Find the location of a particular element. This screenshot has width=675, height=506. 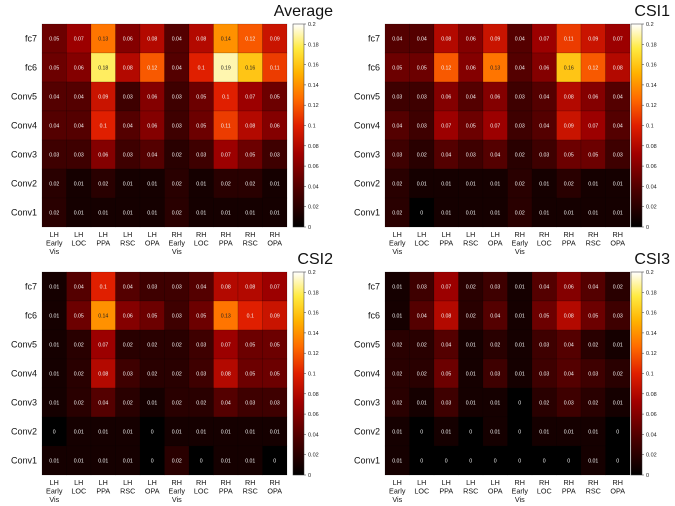

cell-value: 0.1 is located at coordinates (201, 69).